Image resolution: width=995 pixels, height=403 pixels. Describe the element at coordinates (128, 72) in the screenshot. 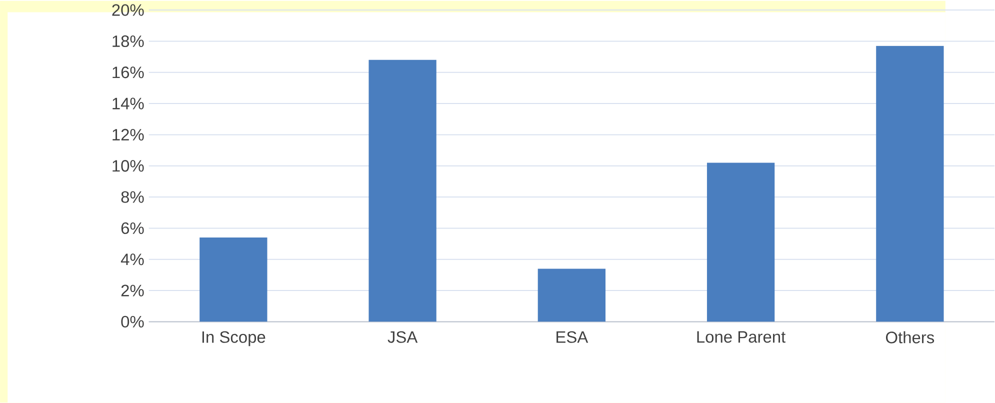

I see `y-tick-label: 16%` at that location.